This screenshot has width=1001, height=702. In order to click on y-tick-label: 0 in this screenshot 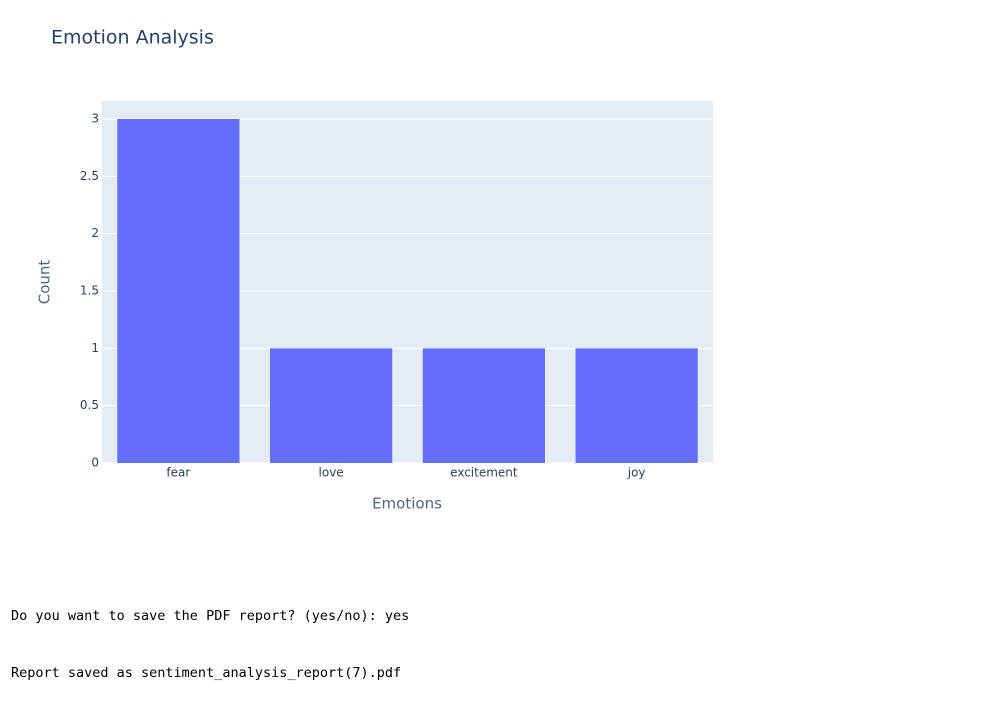, I will do `click(95, 463)`.